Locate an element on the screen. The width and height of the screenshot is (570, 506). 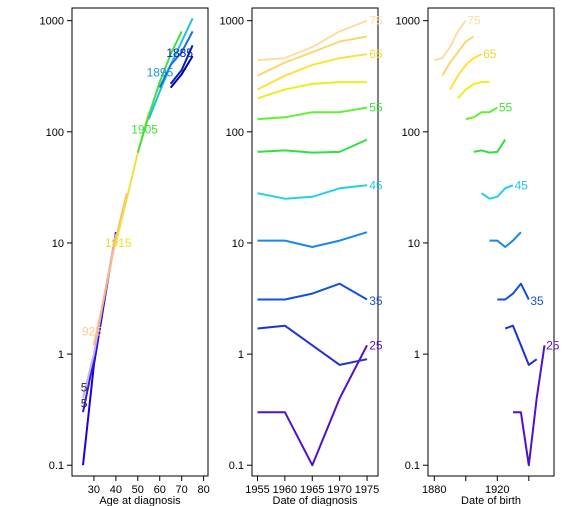
x-tick-label: 1960 is located at coordinates (285, 490).